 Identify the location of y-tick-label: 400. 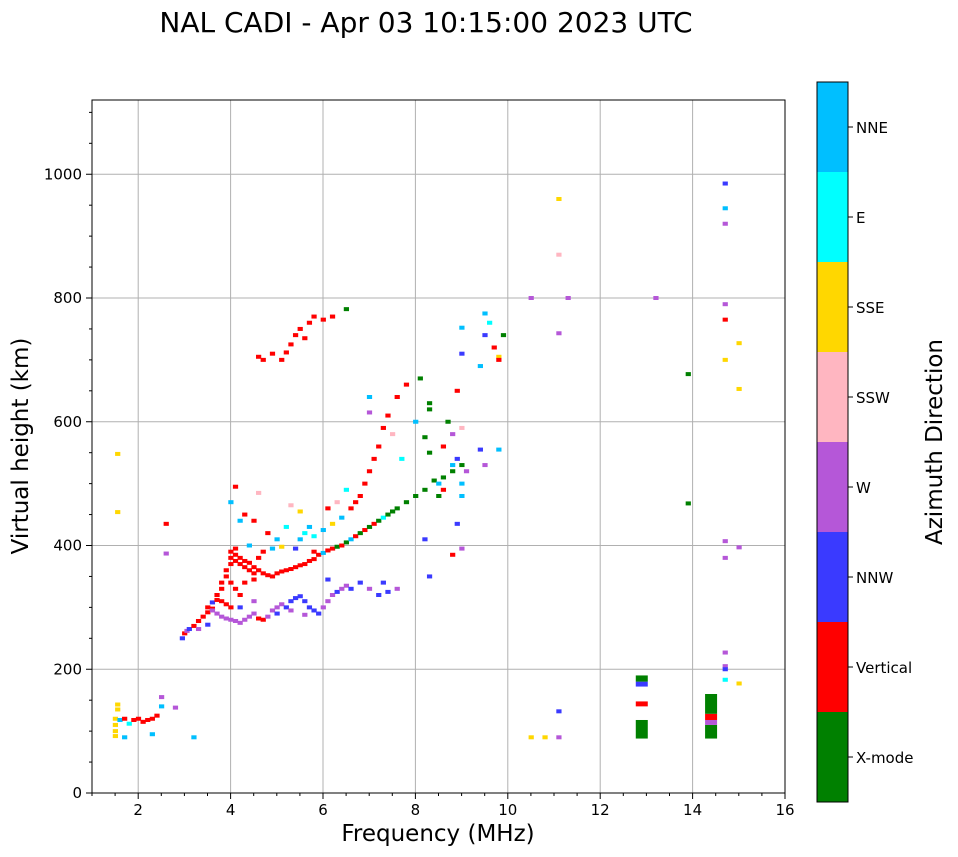
(67, 546).